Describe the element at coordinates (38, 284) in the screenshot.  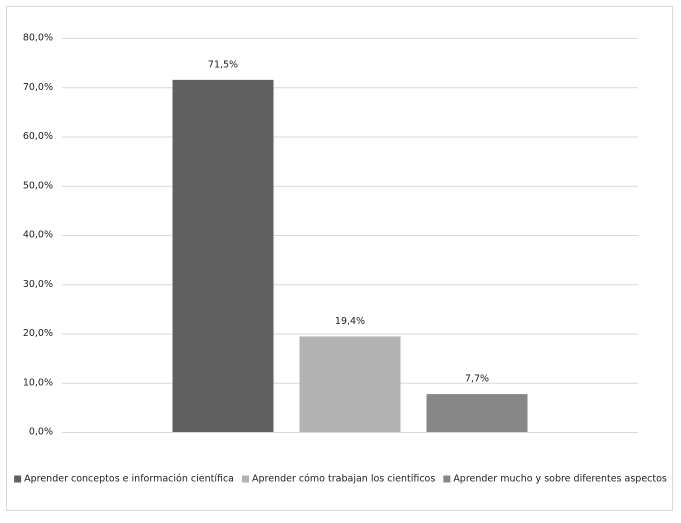
I see `y-tick-label: 30,0%` at that location.